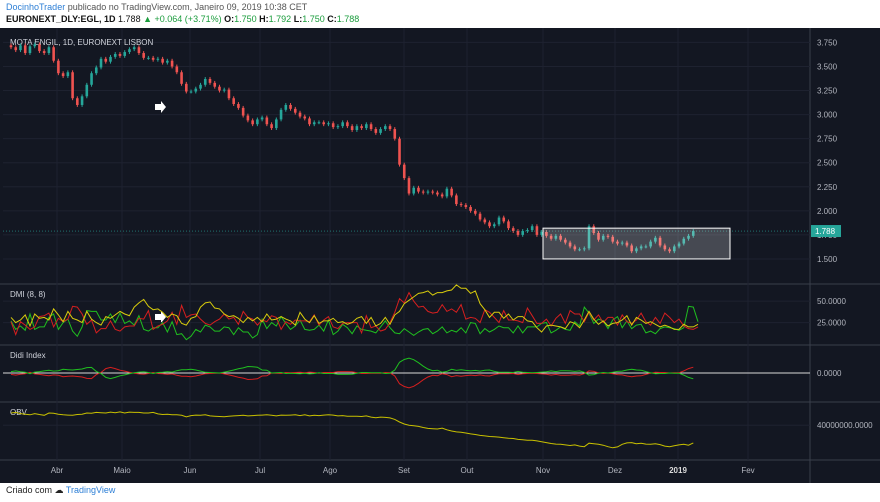  What do you see at coordinates (229, 19) in the screenshot?
I see `open-label: O:` at bounding box center [229, 19].